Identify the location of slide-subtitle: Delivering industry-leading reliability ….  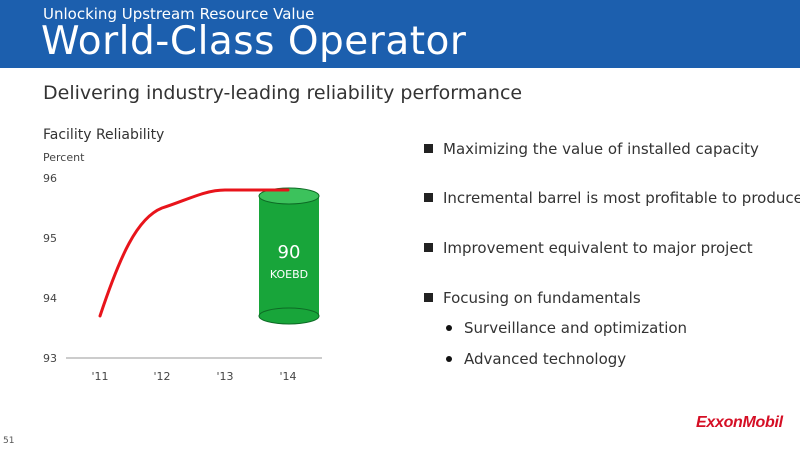
(283, 93).